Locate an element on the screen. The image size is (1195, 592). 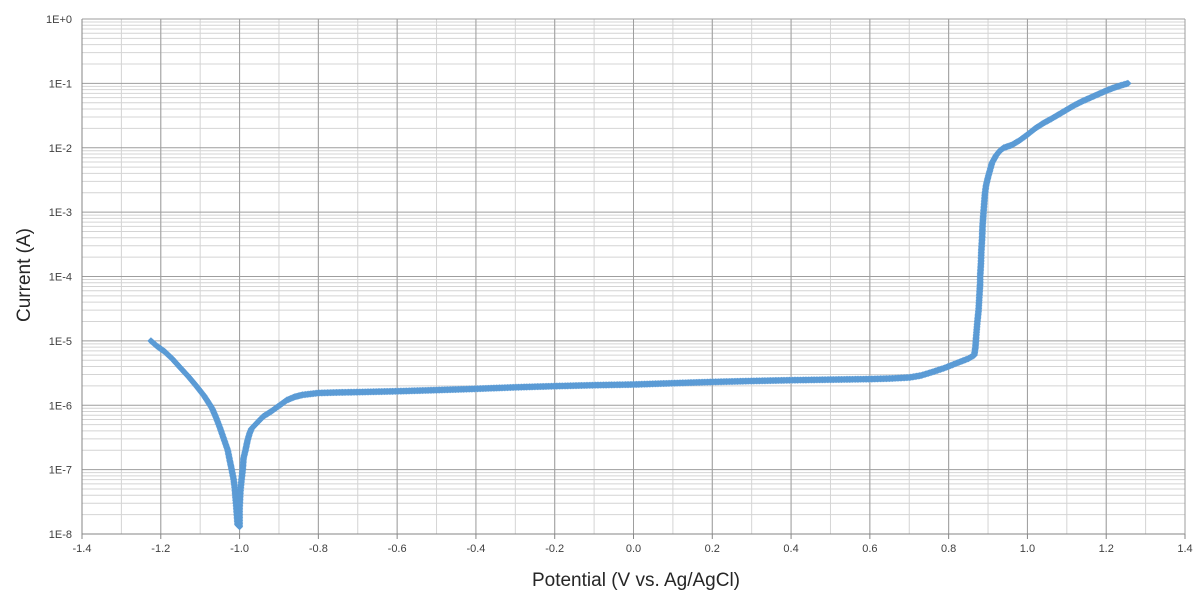
y-tick-label: 1E-4 is located at coordinates (60, 278).